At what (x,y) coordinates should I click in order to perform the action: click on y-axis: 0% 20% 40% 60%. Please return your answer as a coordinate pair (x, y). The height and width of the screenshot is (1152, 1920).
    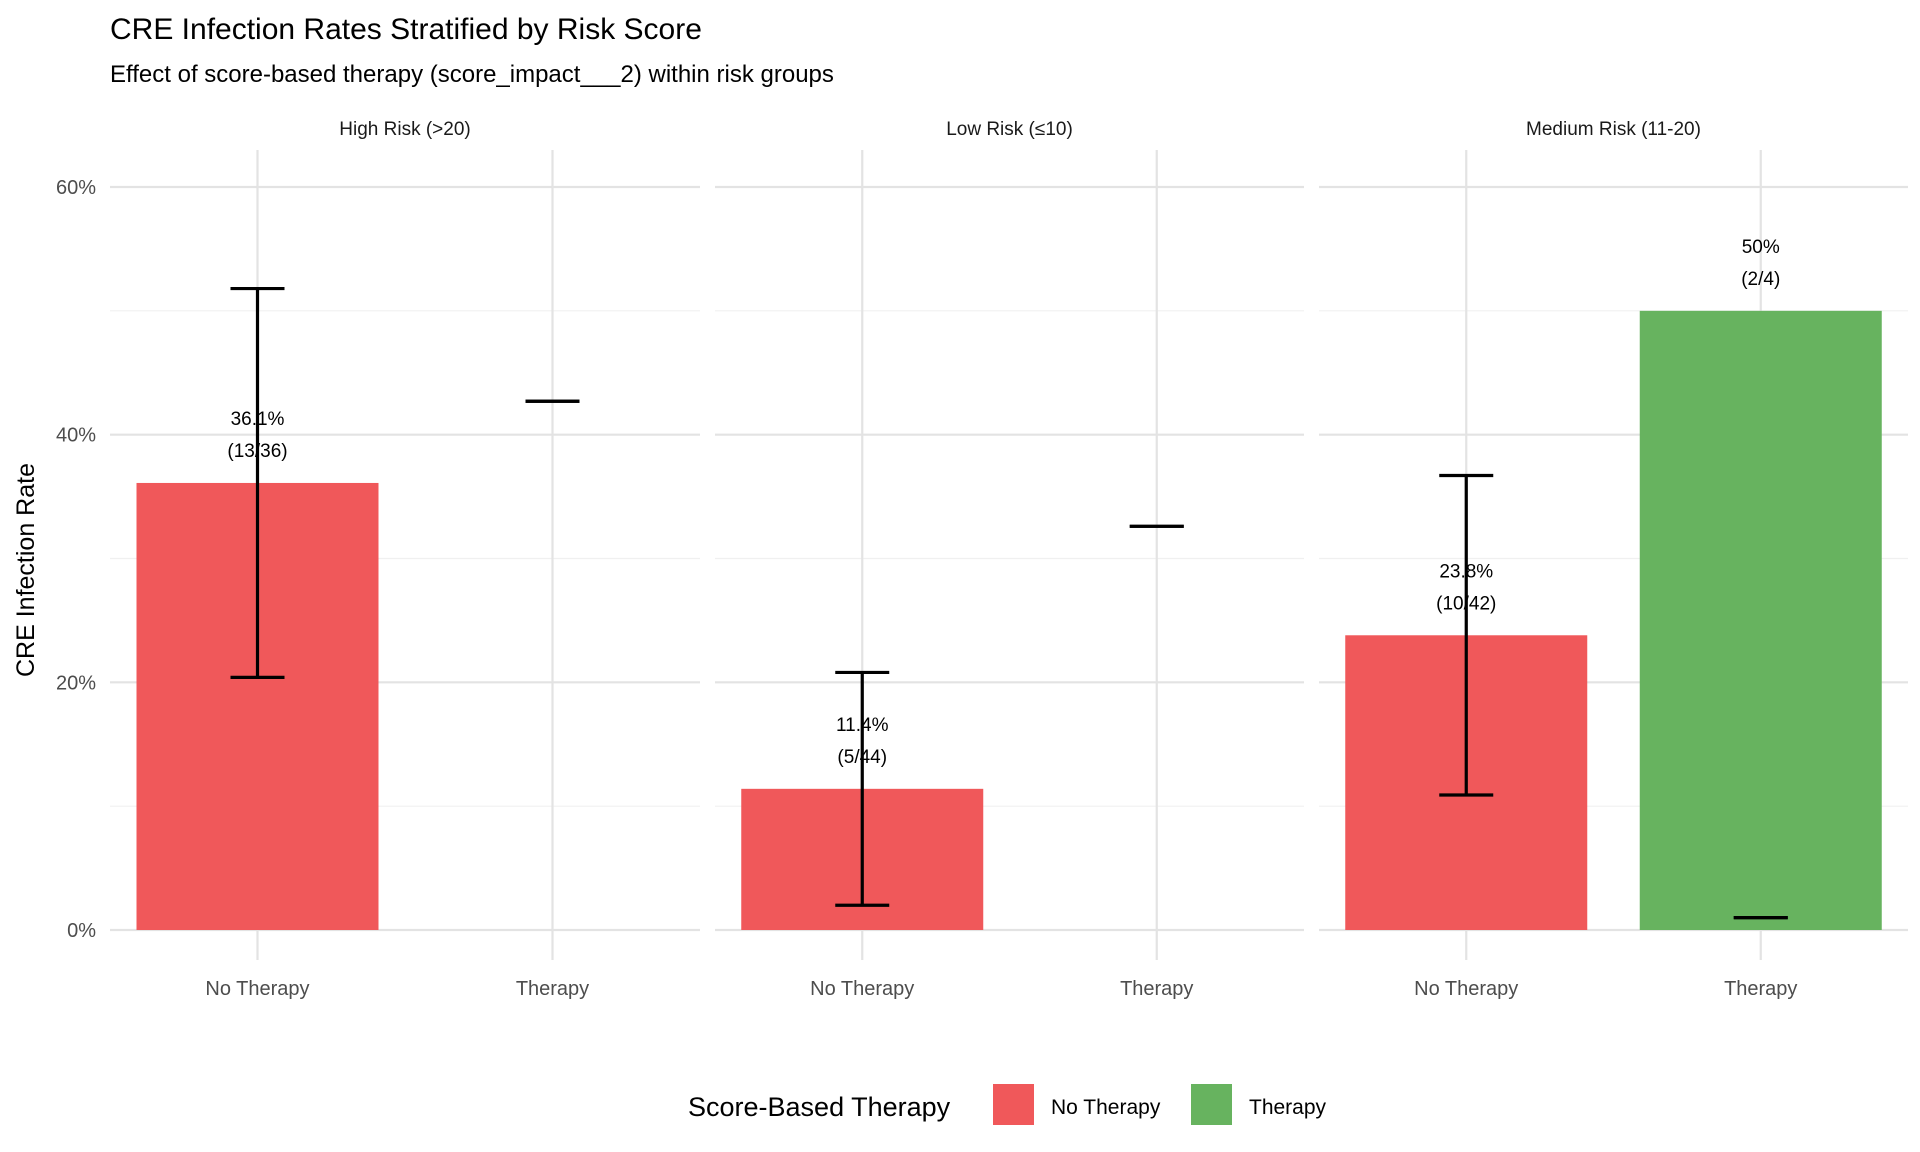
    Looking at the image, I should click on (76, 559).